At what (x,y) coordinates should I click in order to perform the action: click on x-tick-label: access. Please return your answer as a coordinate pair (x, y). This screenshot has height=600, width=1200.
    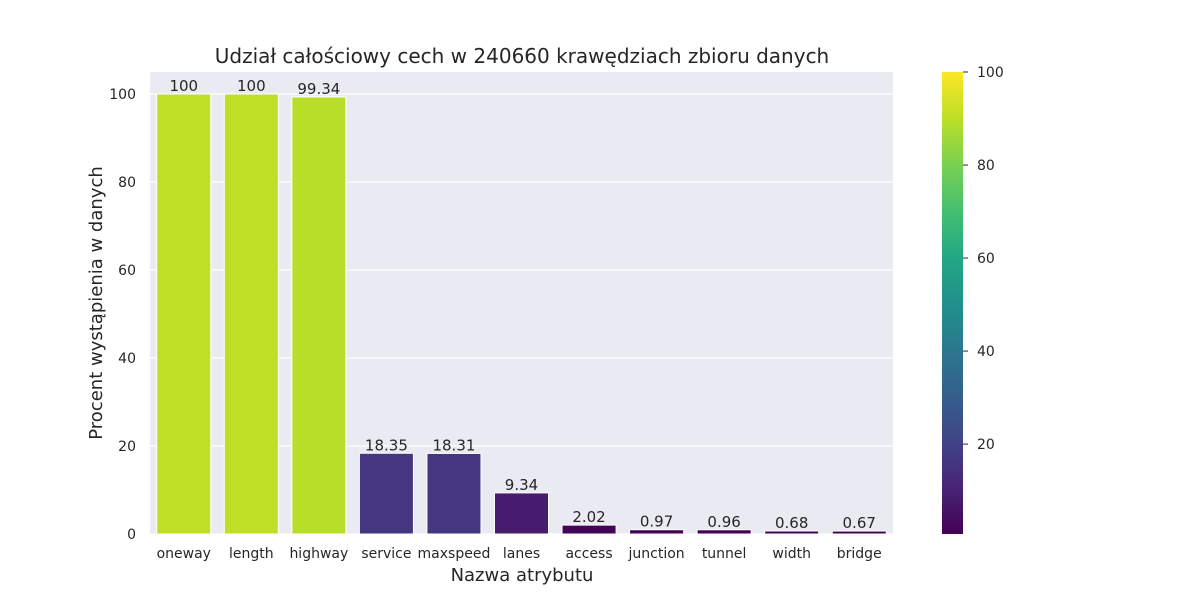
    Looking at the image, I should click on (588, 554).